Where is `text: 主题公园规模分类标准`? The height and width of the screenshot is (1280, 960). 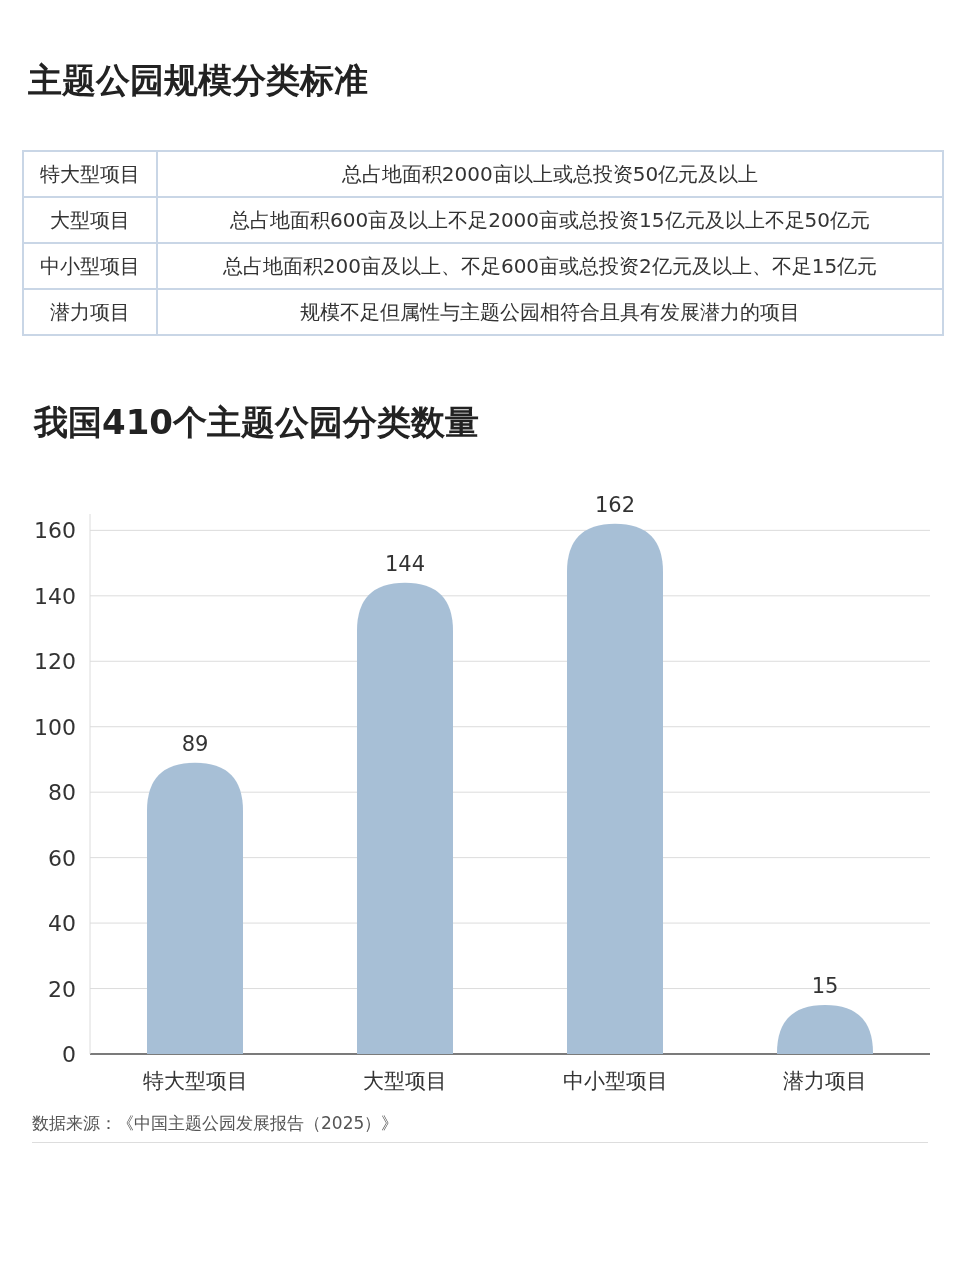
text: 主题公园规模分类标准 is located at coordinates (198, 80).